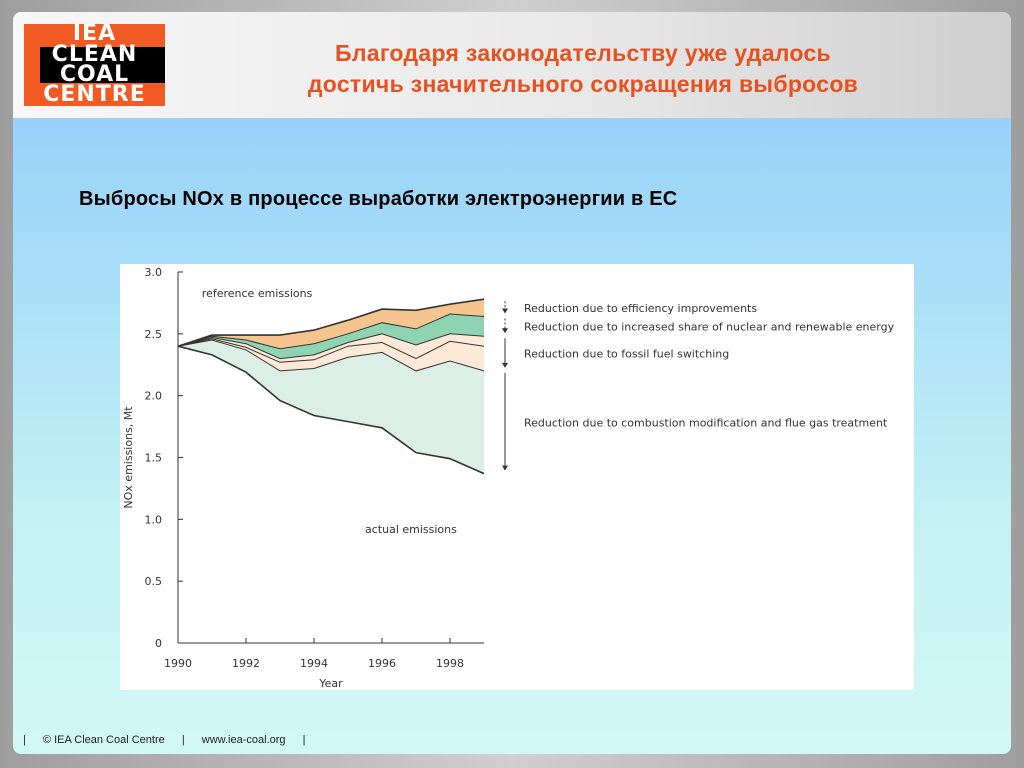  What do you see at coordinates (246, 663) in the screenshot?
I see `x-tick-label: 1992` at bounding box center [246, 663].